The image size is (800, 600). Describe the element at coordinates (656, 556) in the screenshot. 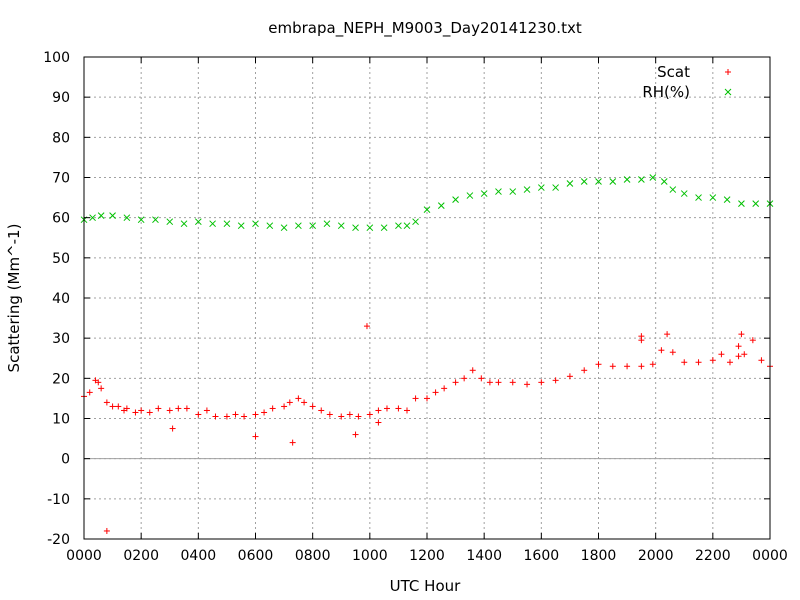

I see `x-tick-label: 2000` at that location.